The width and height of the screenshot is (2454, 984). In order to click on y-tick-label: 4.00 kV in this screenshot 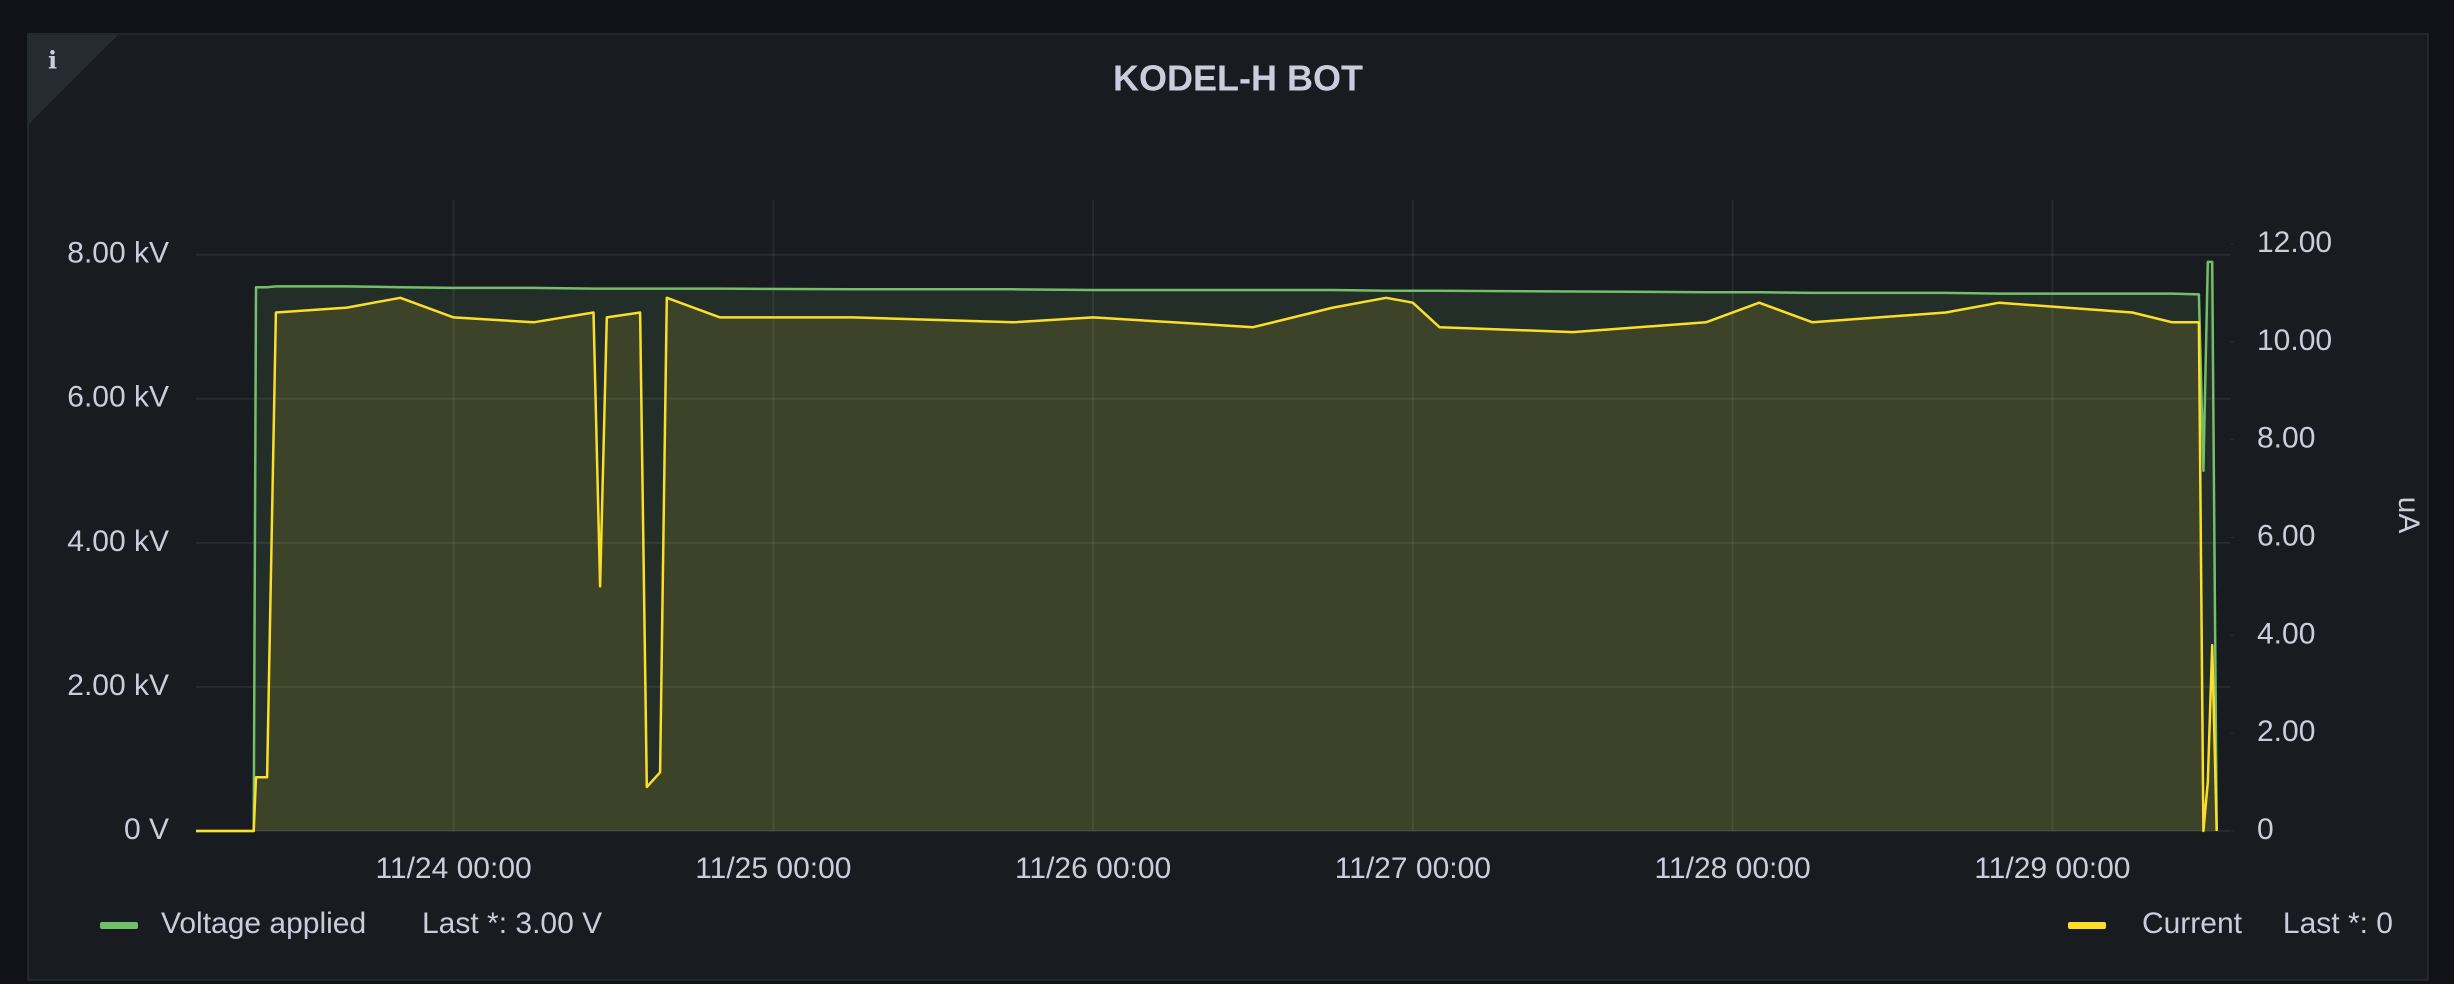, I will do `click(118, 541)`.